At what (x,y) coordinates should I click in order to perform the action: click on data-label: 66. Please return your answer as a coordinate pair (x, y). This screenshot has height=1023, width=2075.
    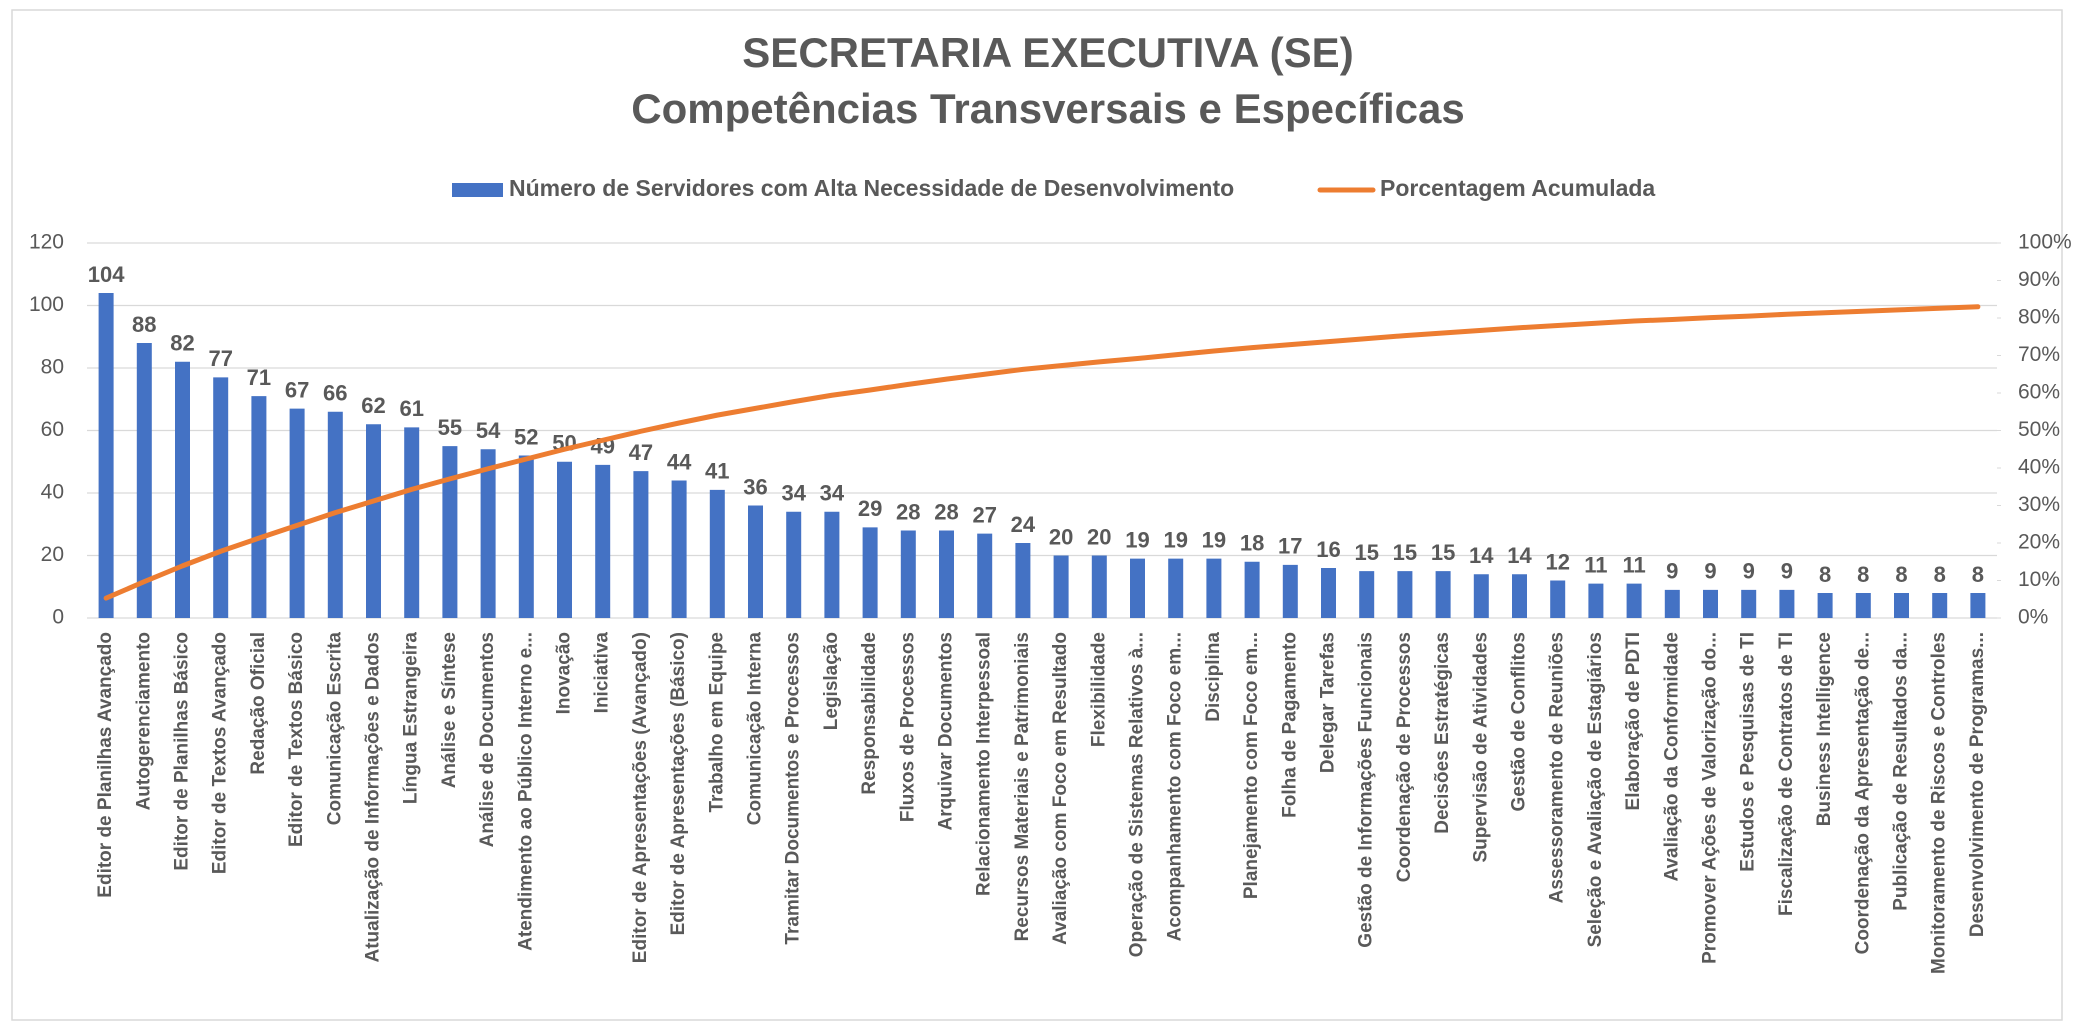
    Looking at the image, I should click on (335, 393).